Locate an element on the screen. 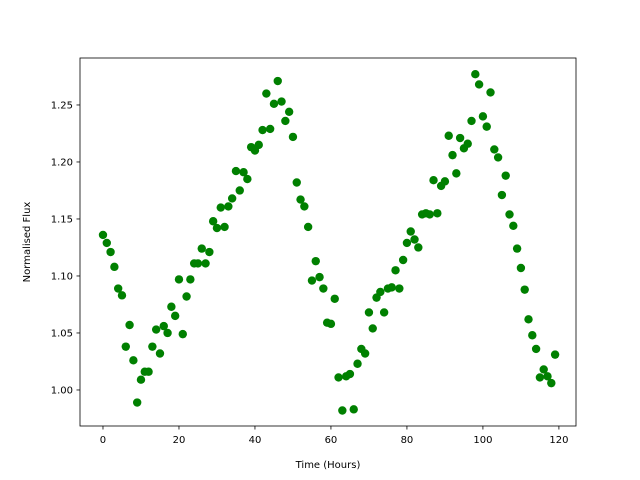 Image resolution: width=640 pixels, height=480 pixels. y-tick-label: 1.00 is located at coordinates (62, 390).